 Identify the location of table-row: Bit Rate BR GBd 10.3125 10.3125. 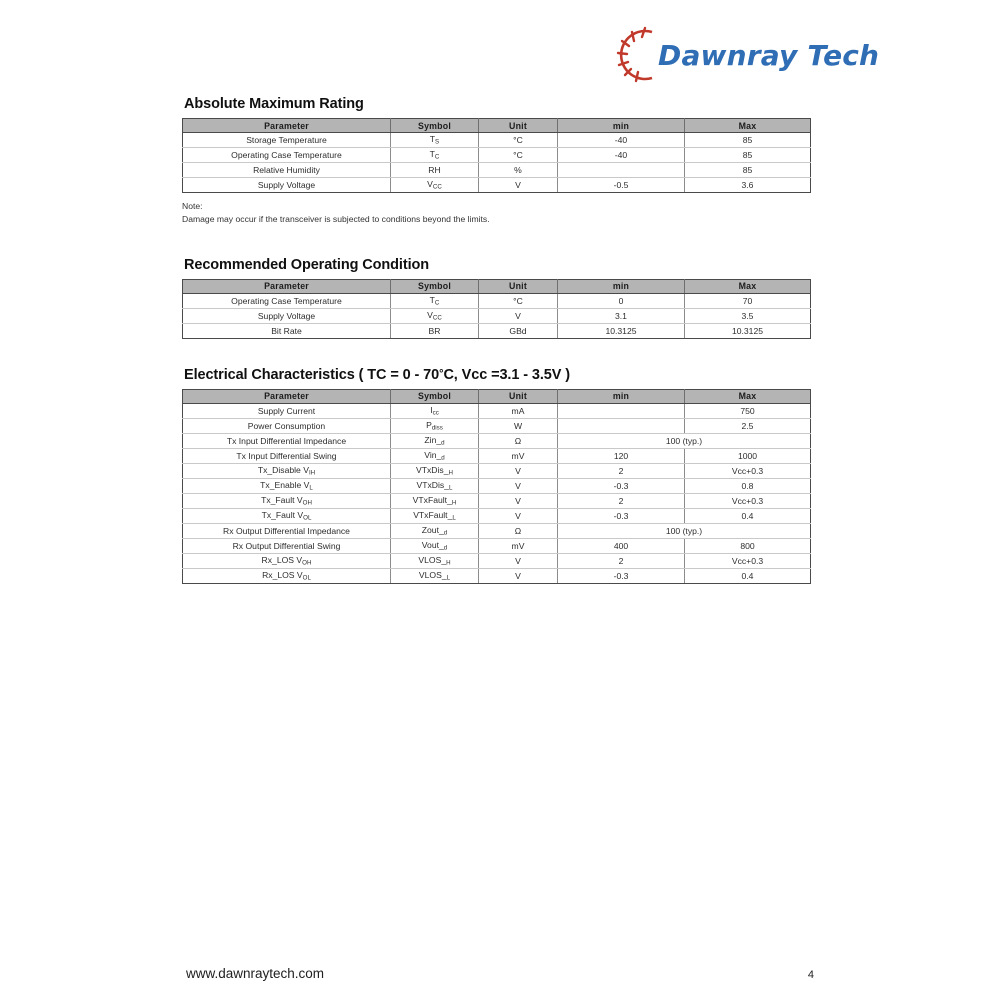
(496, 331).